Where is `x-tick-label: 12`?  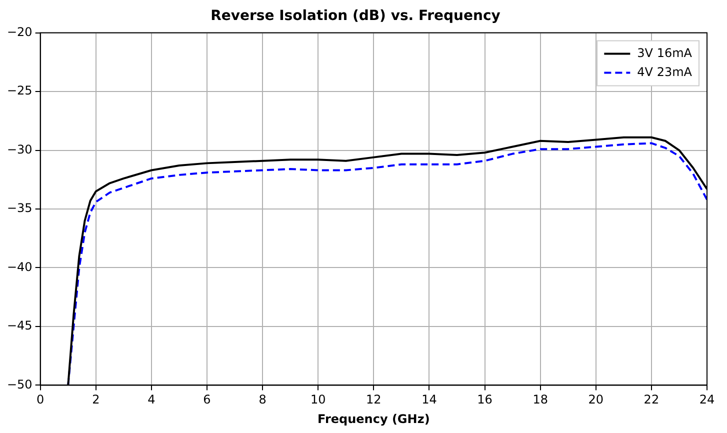 x-tick-label: 12 is located at coordinates (374, 399).